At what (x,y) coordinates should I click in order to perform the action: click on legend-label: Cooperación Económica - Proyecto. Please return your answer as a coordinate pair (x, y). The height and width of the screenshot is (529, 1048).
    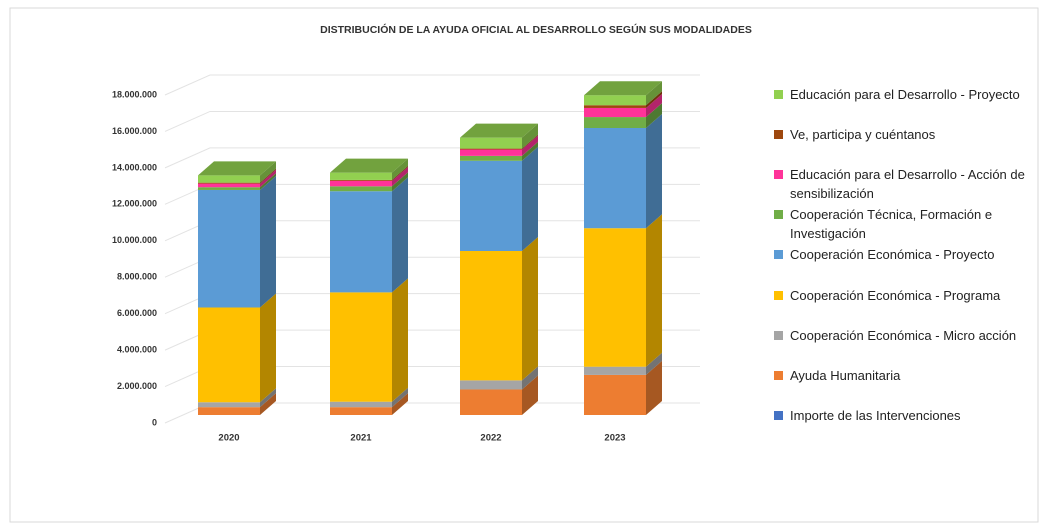
    Looking at the image, I should click on (892, 254).